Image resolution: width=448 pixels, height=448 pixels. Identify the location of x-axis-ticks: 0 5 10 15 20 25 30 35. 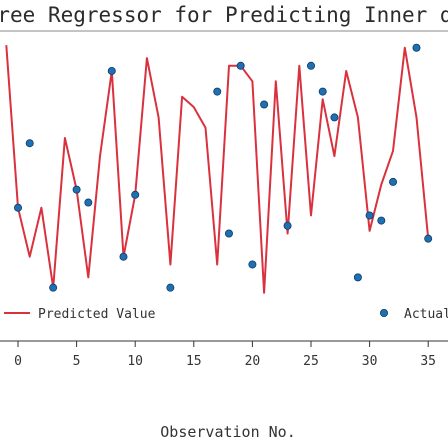
(225, 355).